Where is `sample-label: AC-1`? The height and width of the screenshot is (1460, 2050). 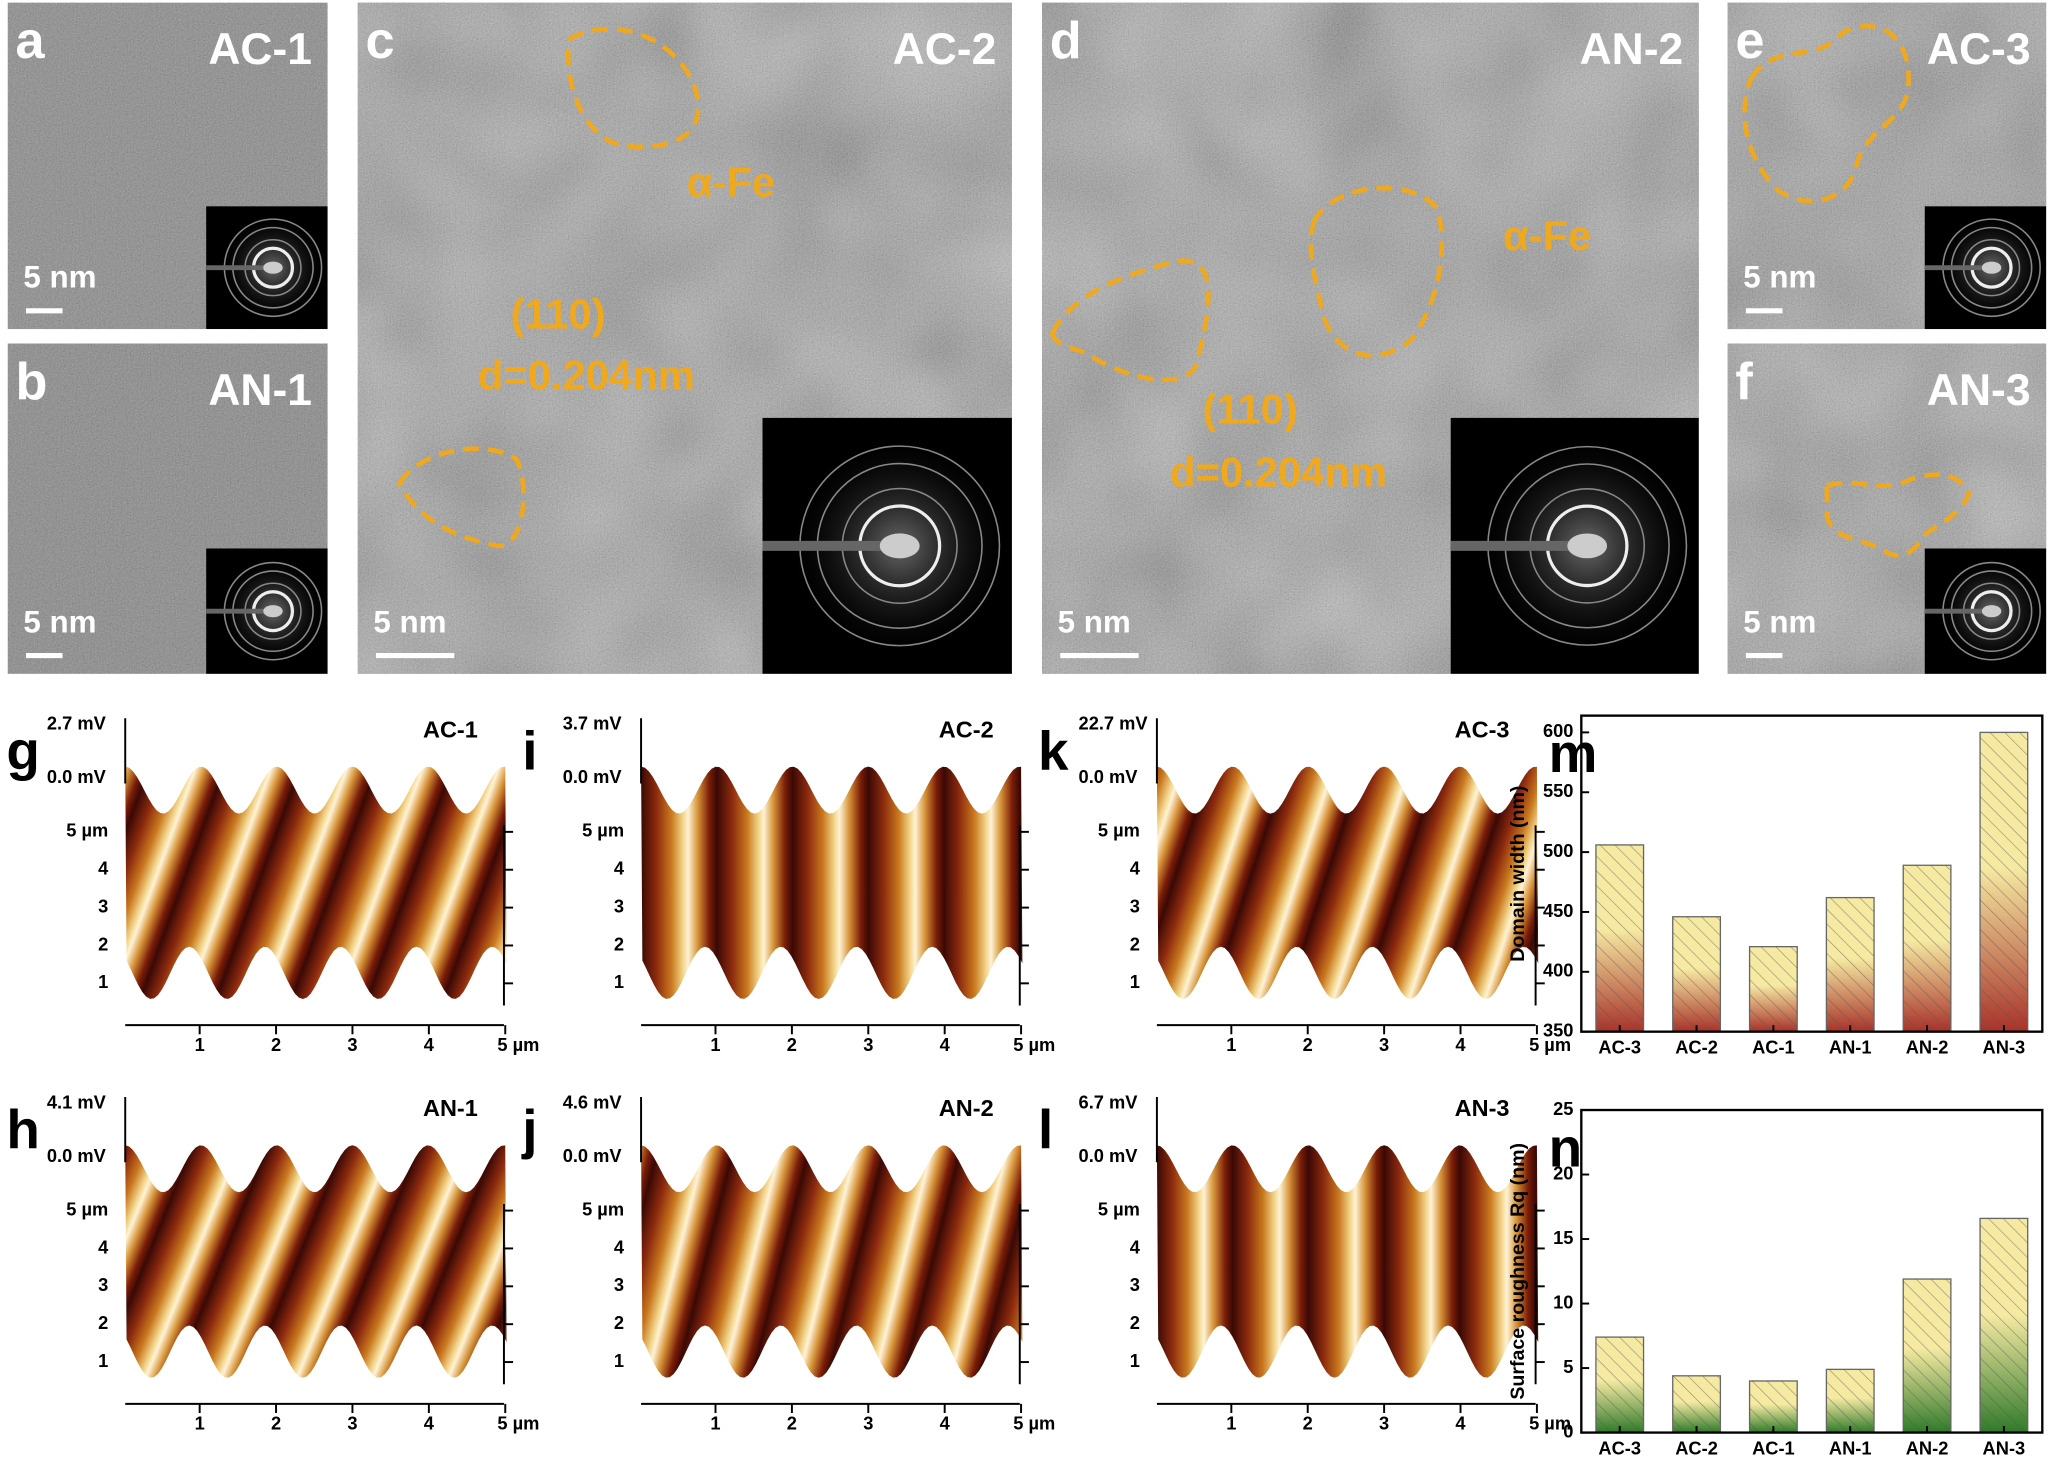 sample-label: AC-1 is located at coordinates (260, 49).